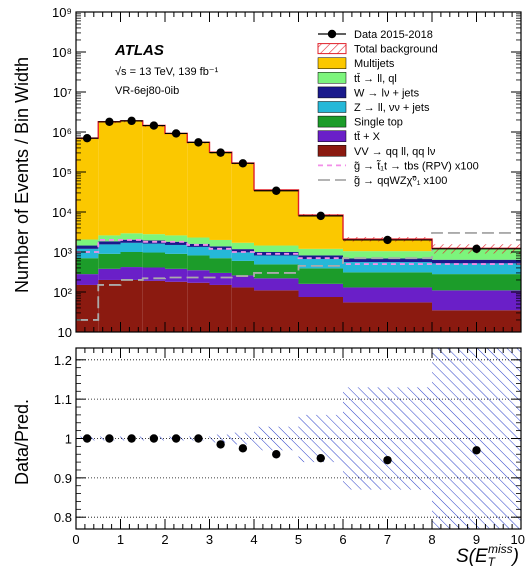  What do you see at coordinates (63, 399) in the screenshot?
I see `y-bottom-tick-label-3: 1.1` at bounding box center [63, 399].